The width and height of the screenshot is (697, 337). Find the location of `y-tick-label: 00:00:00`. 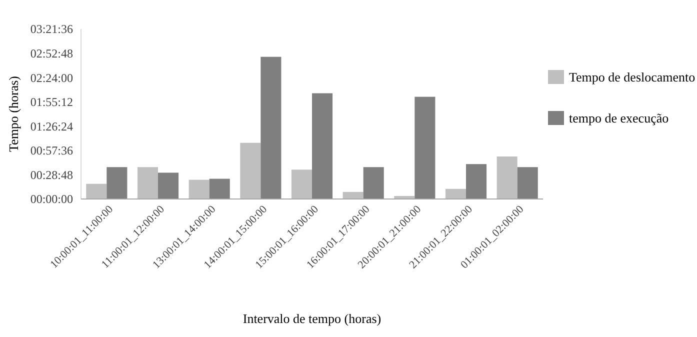

y-tick-label: 00:00:00 is located at coordinates (51, 199).